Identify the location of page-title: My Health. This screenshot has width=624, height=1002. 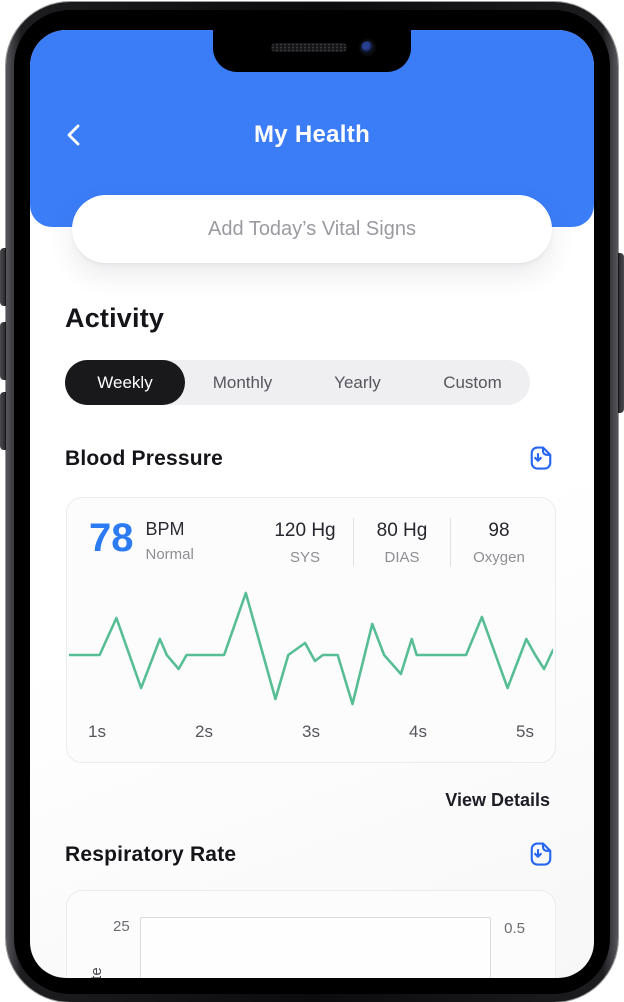
(312, 134).